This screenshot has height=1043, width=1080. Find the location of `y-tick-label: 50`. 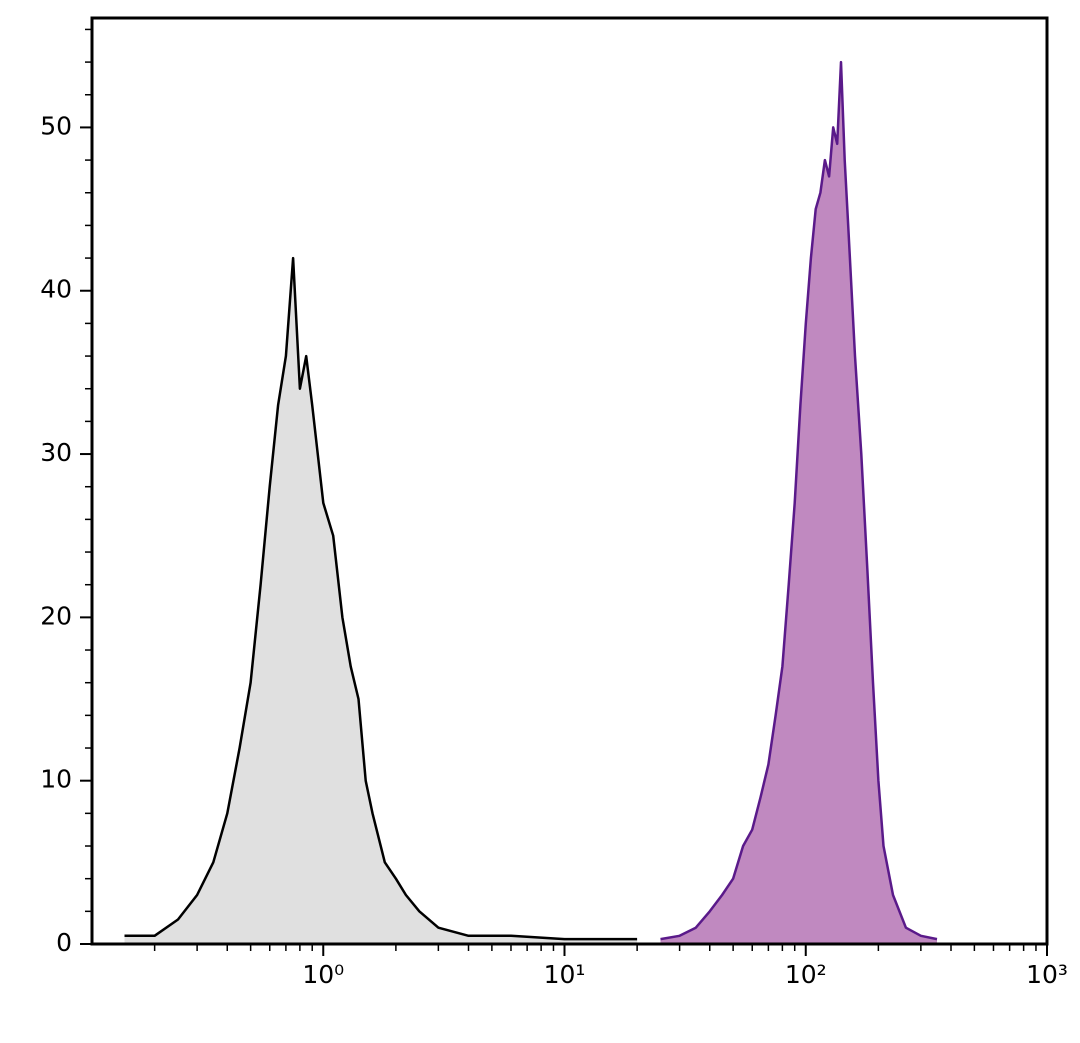

y-tick-label: 50 is located at coordinates (56, 125).